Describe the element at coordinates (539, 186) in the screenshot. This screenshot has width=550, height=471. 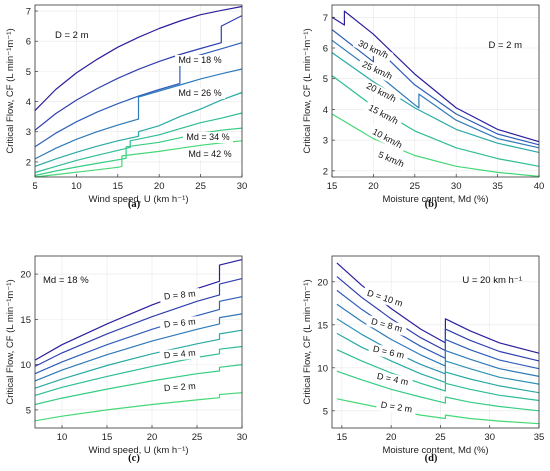
I see `x-tick-label: 40` at that location.